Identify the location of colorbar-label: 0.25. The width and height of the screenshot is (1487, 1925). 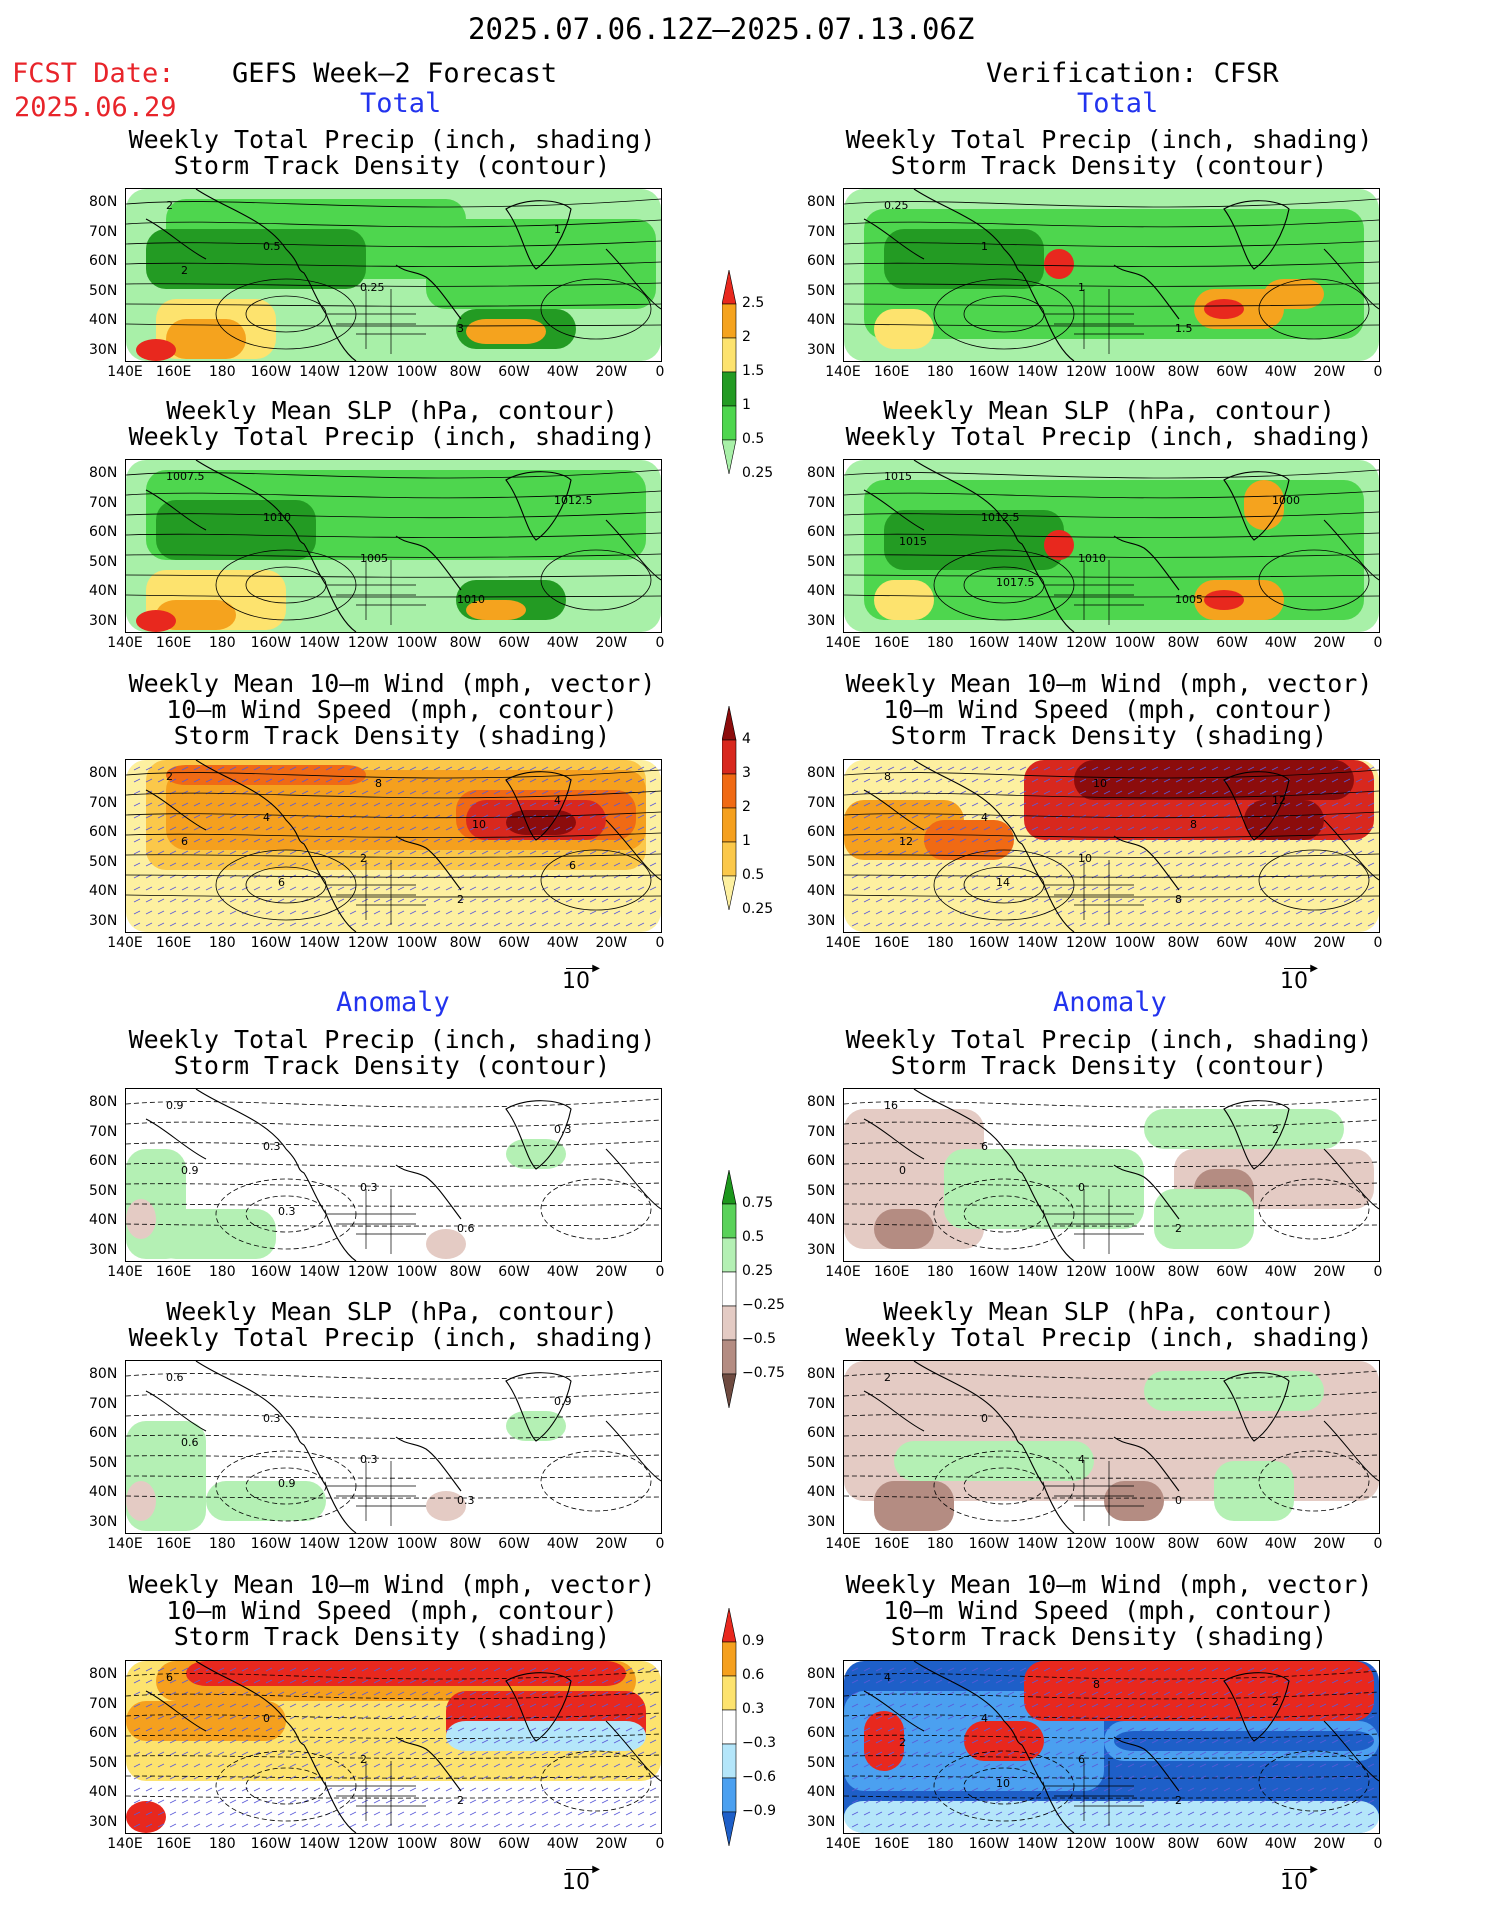
(758, 909).